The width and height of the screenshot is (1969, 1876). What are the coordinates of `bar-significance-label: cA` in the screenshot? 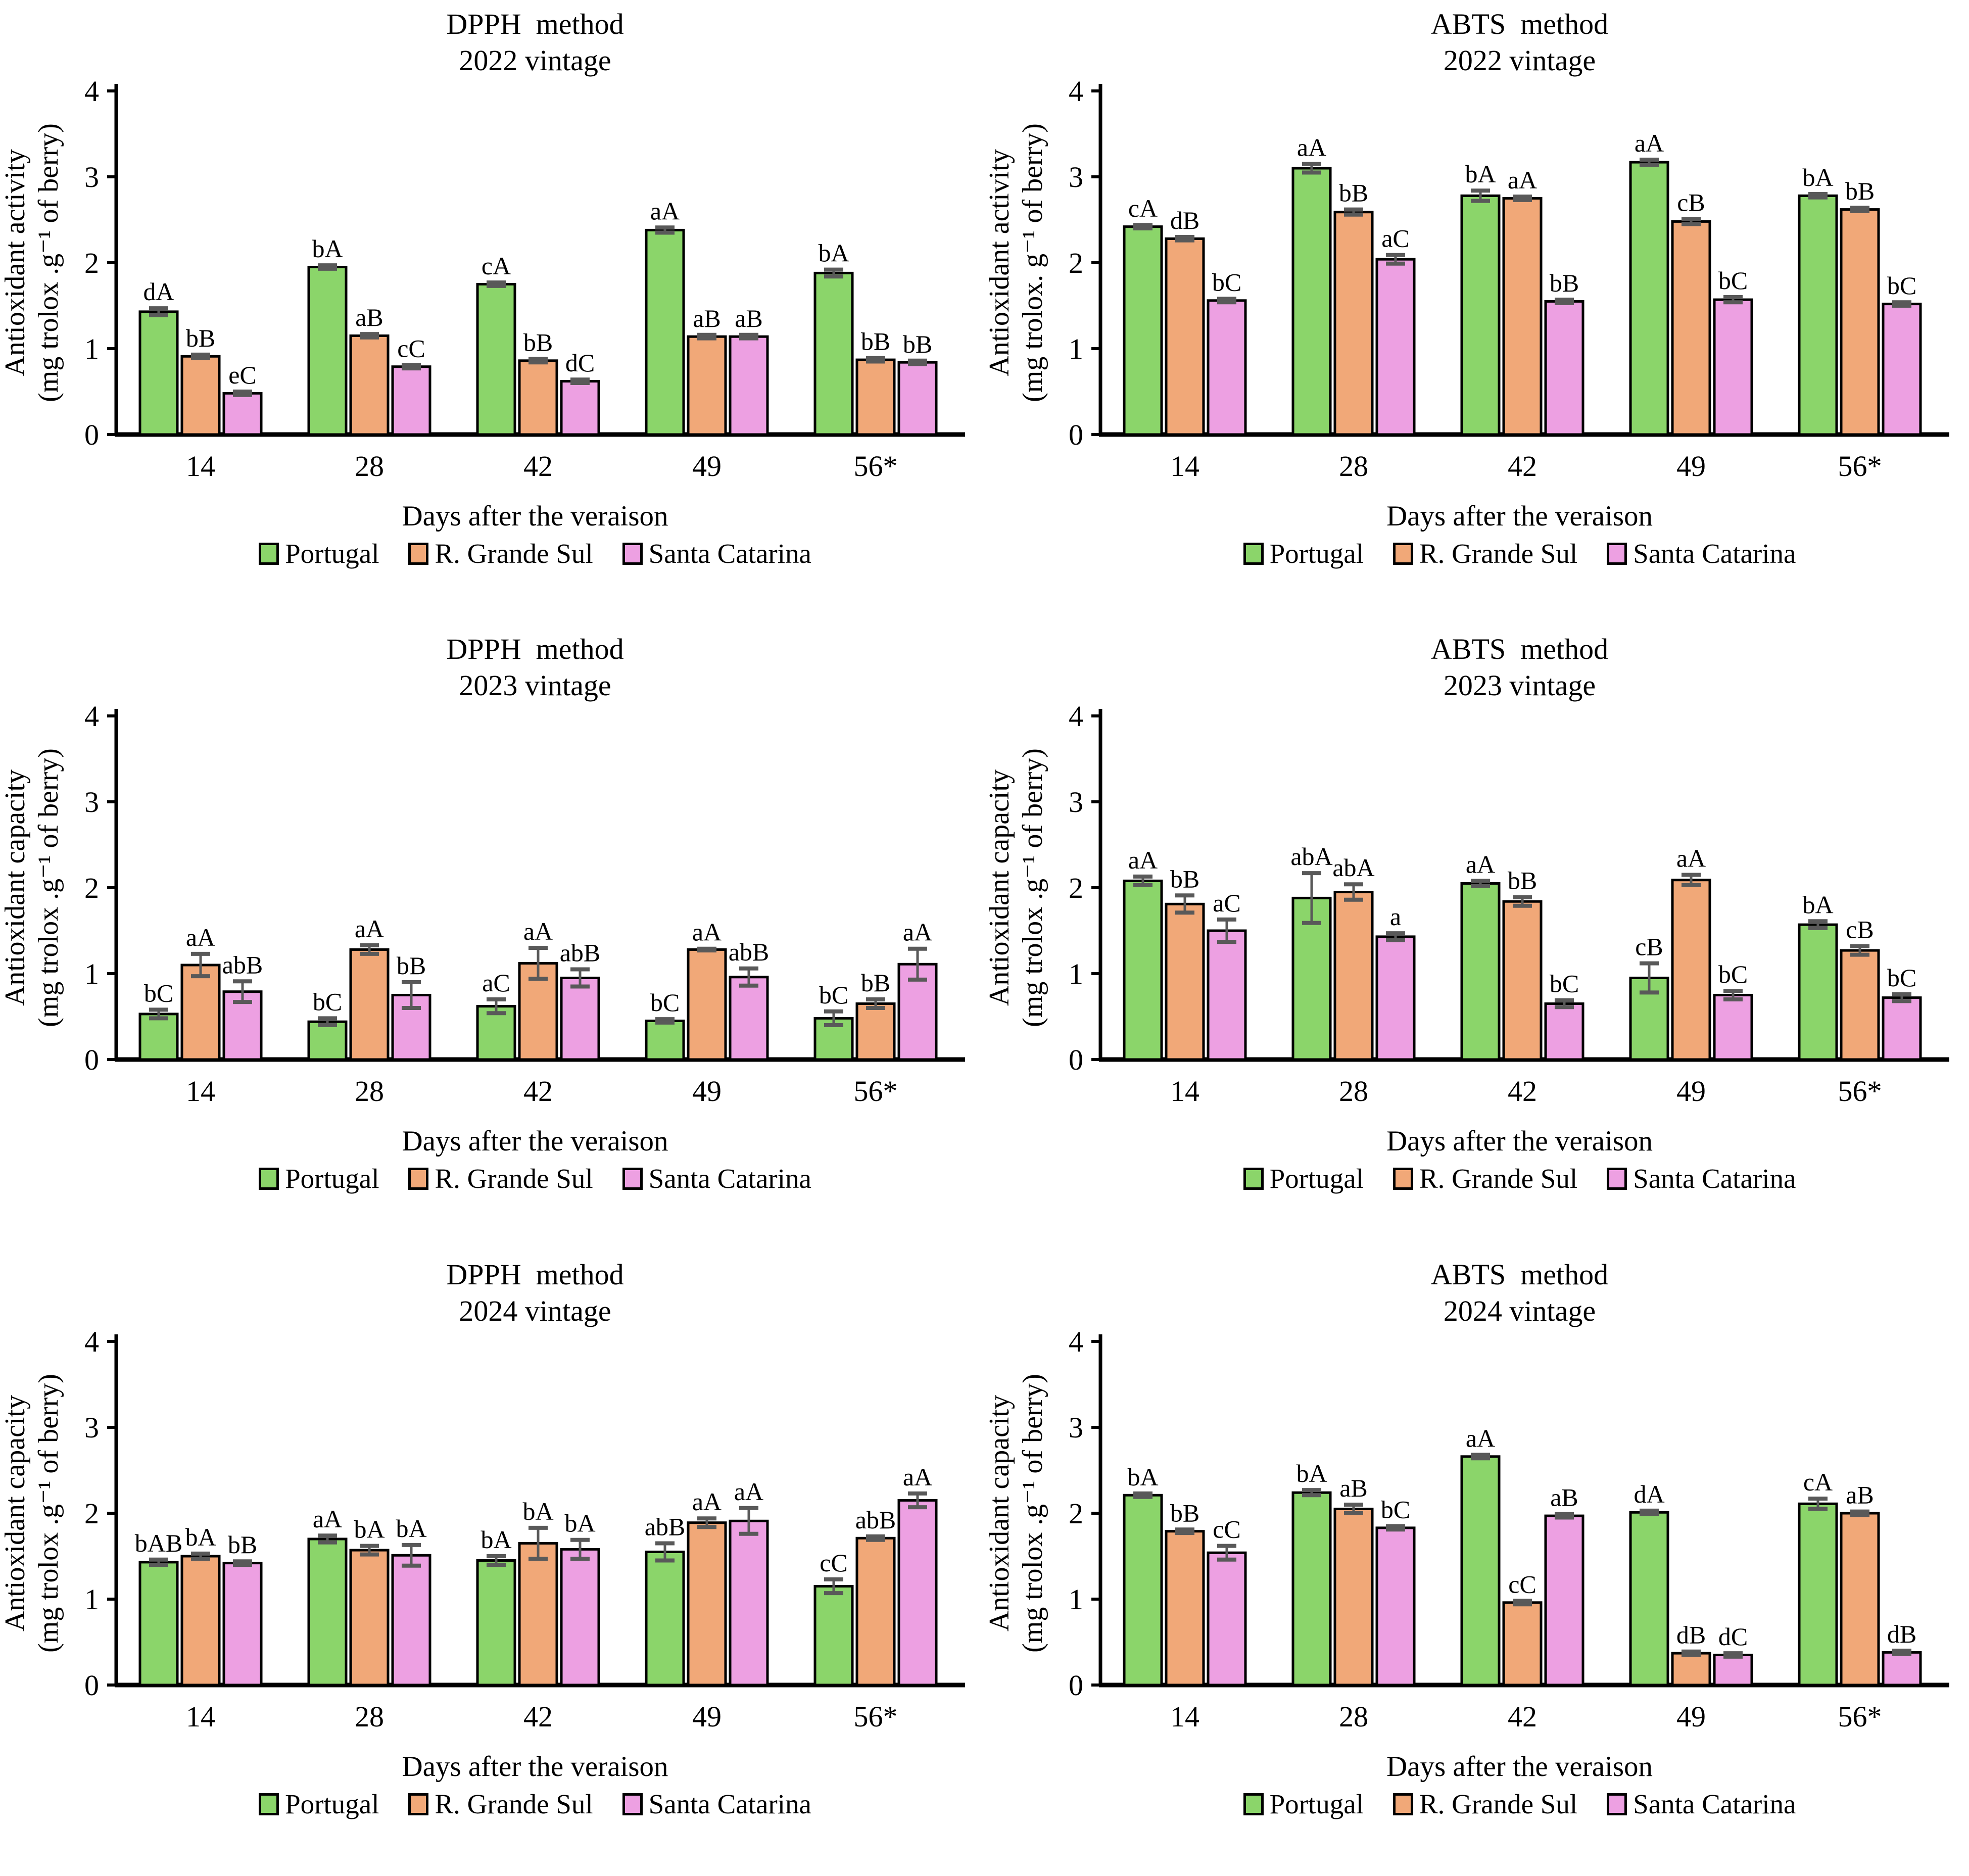 It's located at (1818, 1482).